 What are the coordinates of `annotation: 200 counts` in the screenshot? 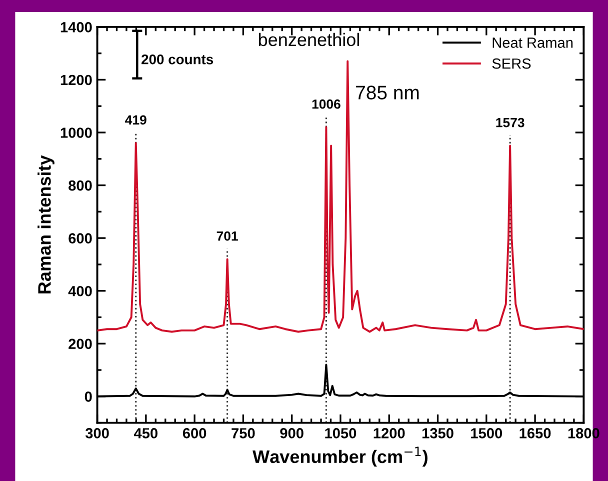 It's located at (178, 59).